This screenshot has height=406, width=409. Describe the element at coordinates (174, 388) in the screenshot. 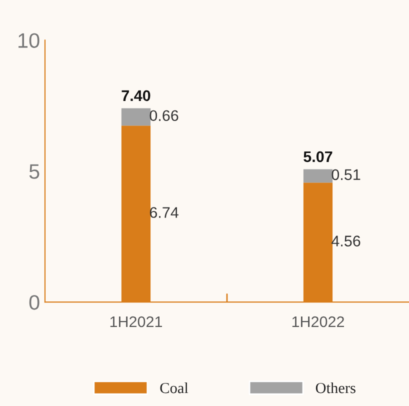

I see `legend-label: Coal` at that location.